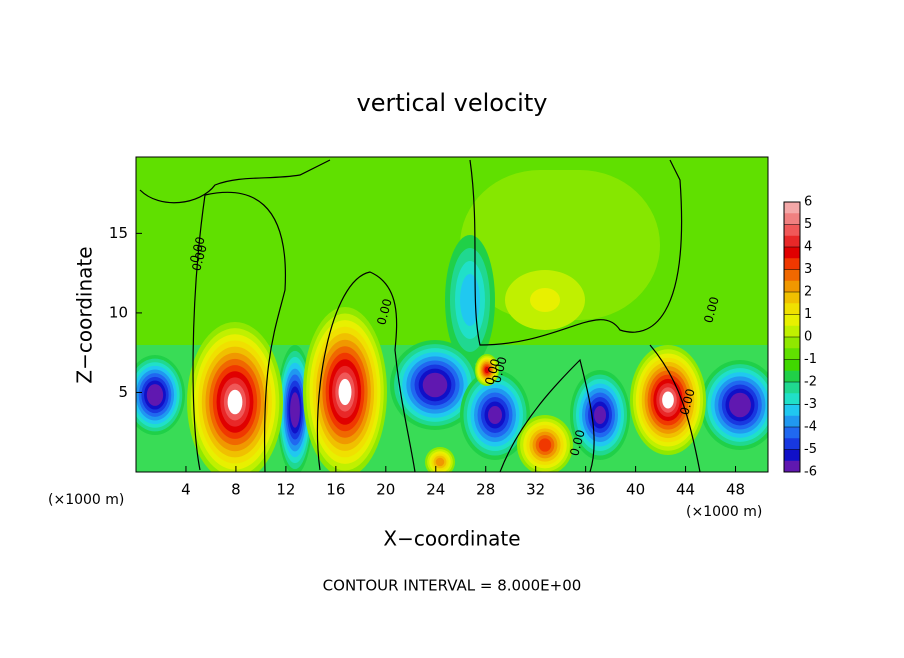 The width and height of the screenshot is (904, 658). What do you see at coordinates (808, 224) in the screenshot?
I see `colorbar-label: 5` at bounding box center [808, 224].